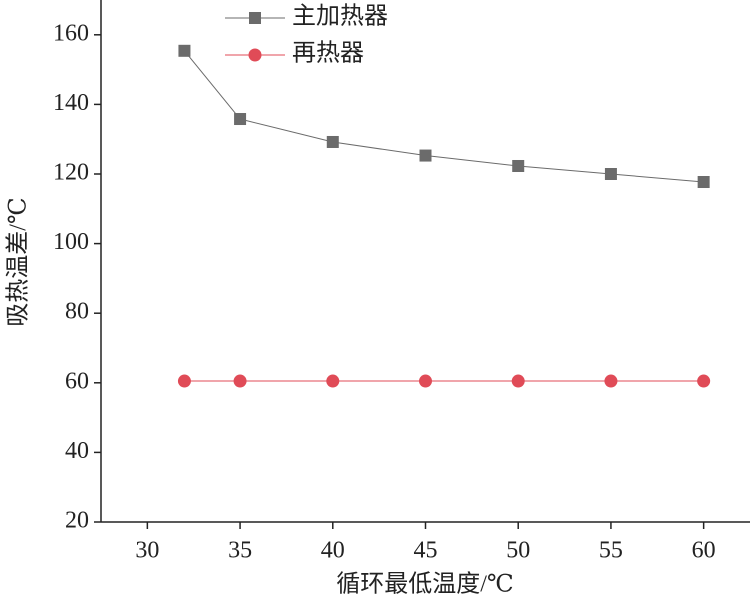 Image resolution: width=752 pixels, height=610 pixels. What do you see at coordinates (71, 33) in the screenshot?
I see `y-tick-label: 160` at bounding box center [71, 33].